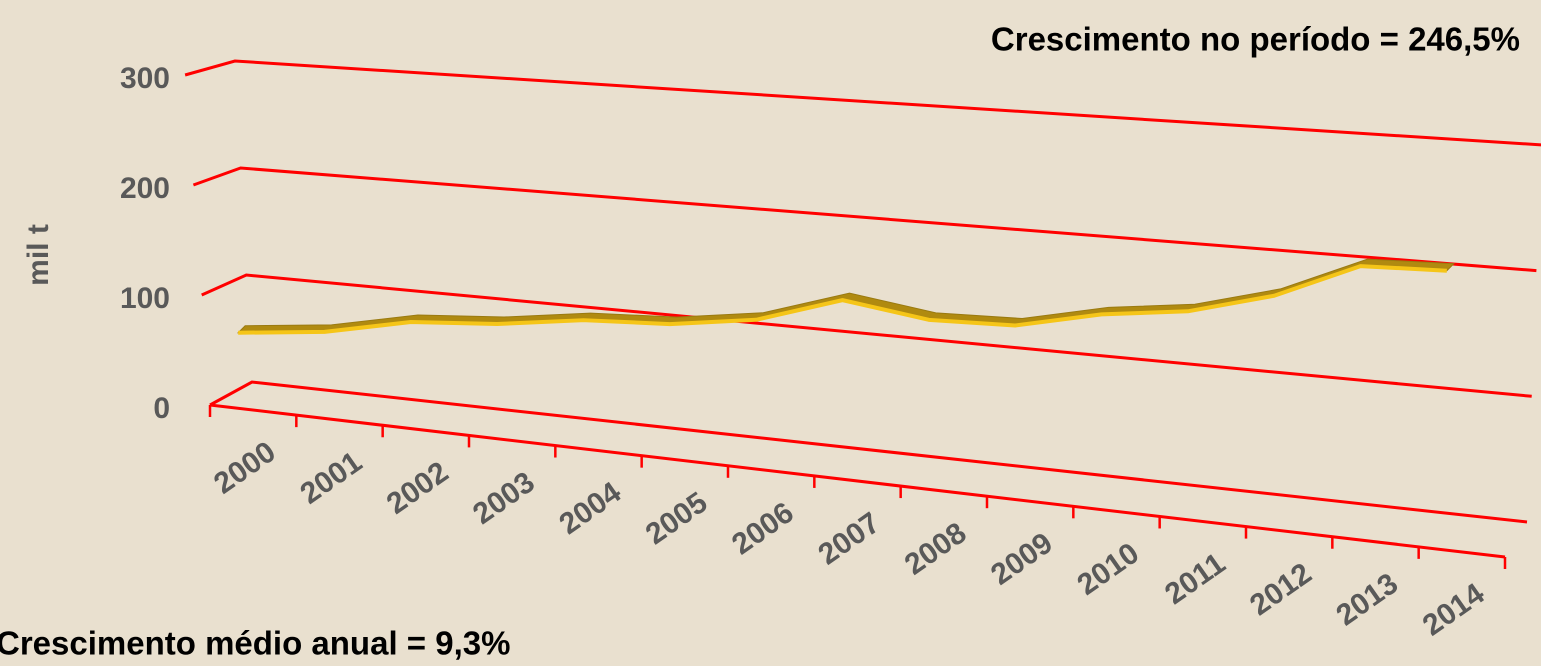 The width and height of the screenshot is (1541, 666). I want to click on y-tick-label: 300, so click(145, 78).